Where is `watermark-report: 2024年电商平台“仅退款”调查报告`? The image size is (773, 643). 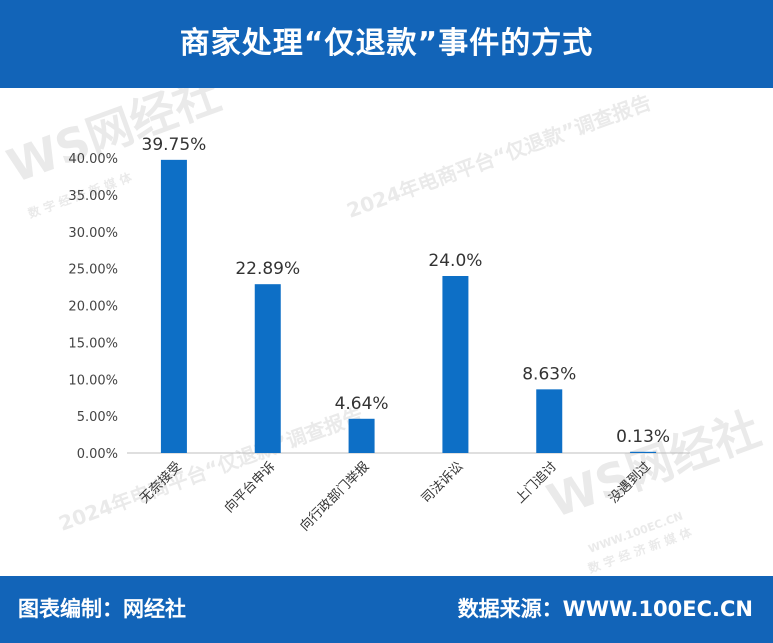
watermark-report: 2024年电商平台“仅退款”调查报告 is located at coordinates (499, 156).